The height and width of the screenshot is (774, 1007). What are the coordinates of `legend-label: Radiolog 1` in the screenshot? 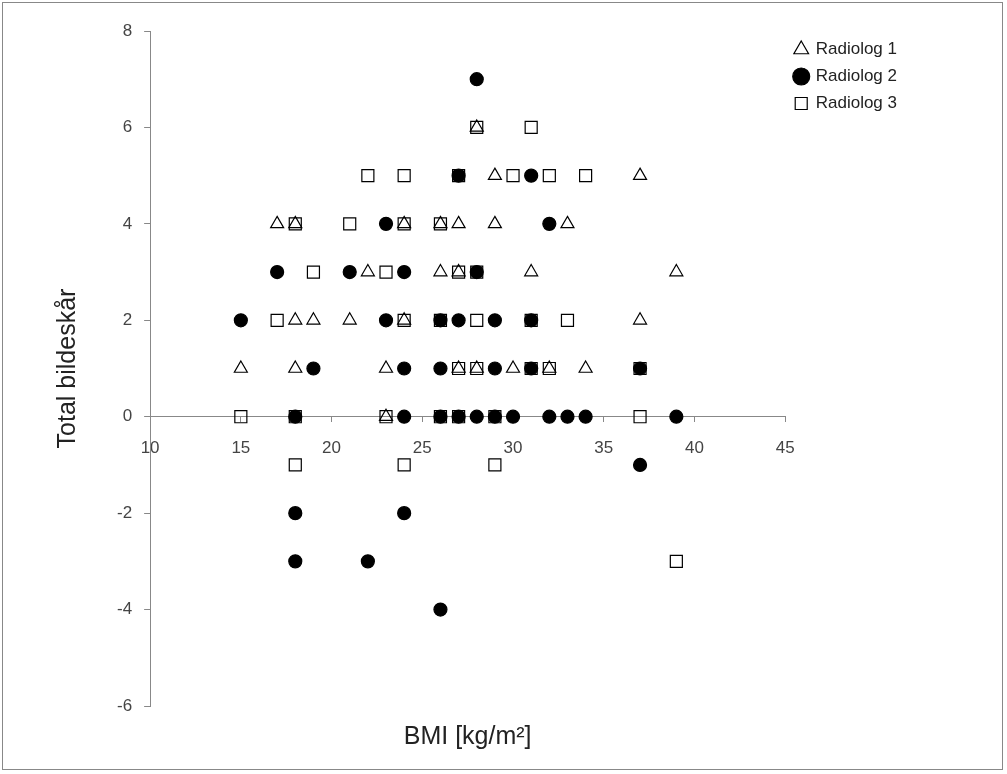 It's located at (856, 49).